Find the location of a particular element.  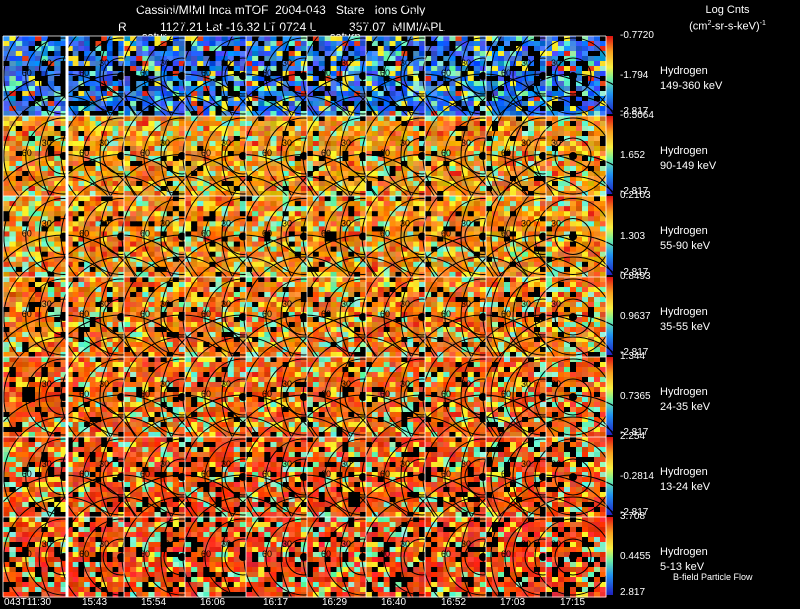

colorbar-value: 1.652 is located at coordinates (633, 155).